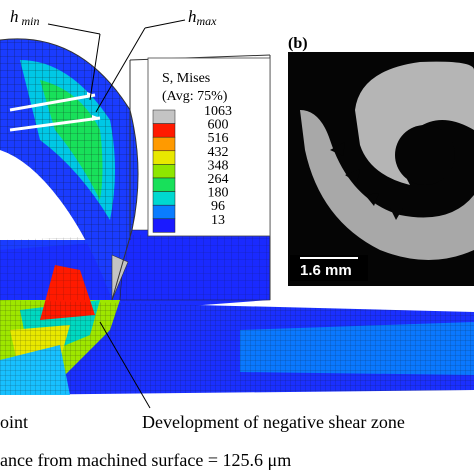  I want to click on legend-value: 348, so click(218, 165).